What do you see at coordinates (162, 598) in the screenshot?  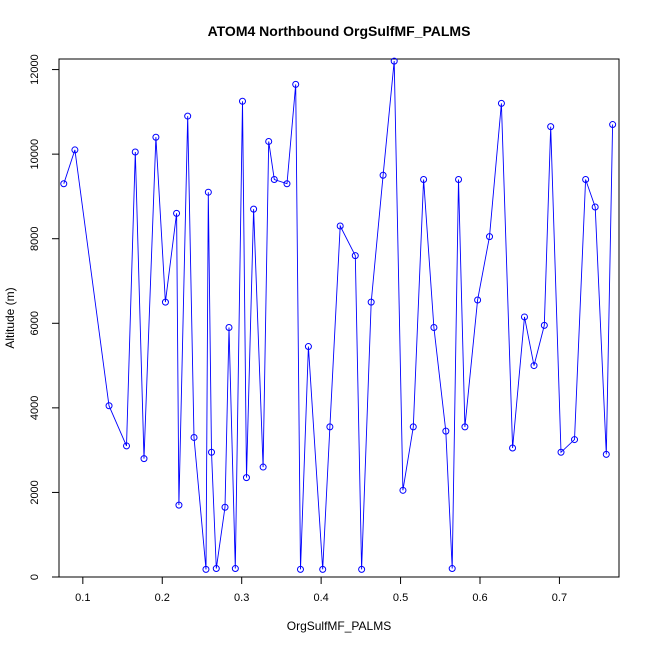 I see `x-tick-label: 0.2` at bounding box center [162, 598].